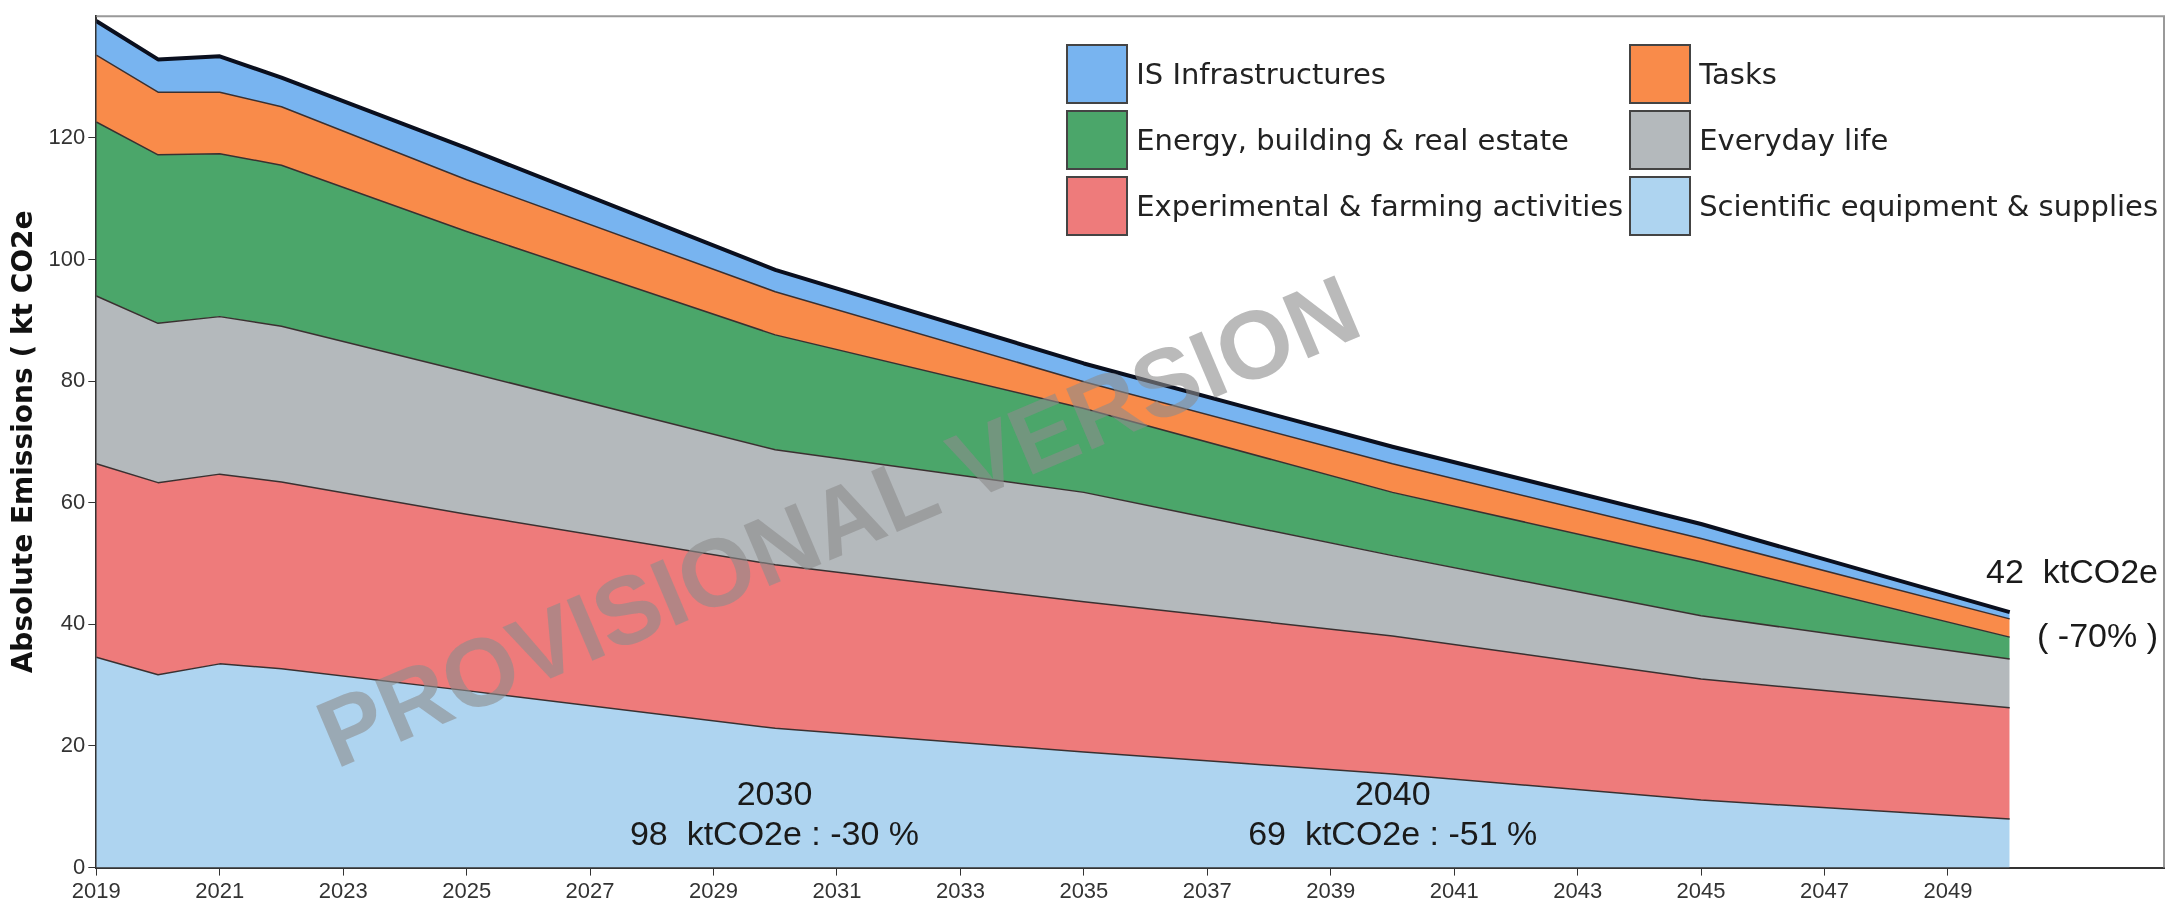  I want to click on legend-label: IS Infrastructures, so click(1261, 74).